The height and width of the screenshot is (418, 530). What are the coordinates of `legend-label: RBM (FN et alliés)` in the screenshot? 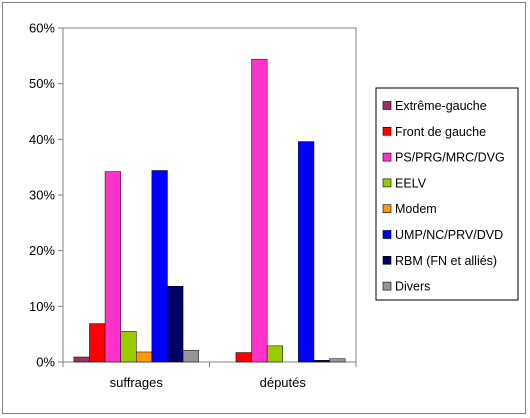 It's located at (446, 261).